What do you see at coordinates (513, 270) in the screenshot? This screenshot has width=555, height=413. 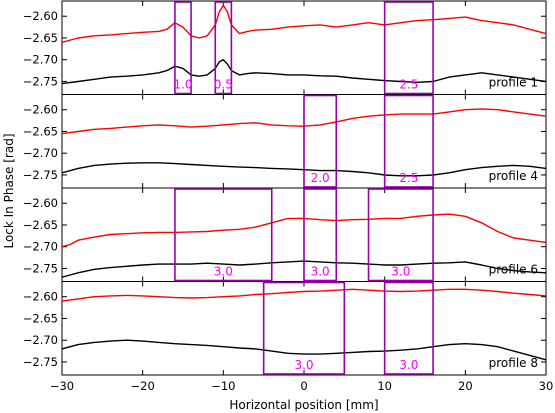 I see `profile-label: profile 6` at bounding box center [513, 270].